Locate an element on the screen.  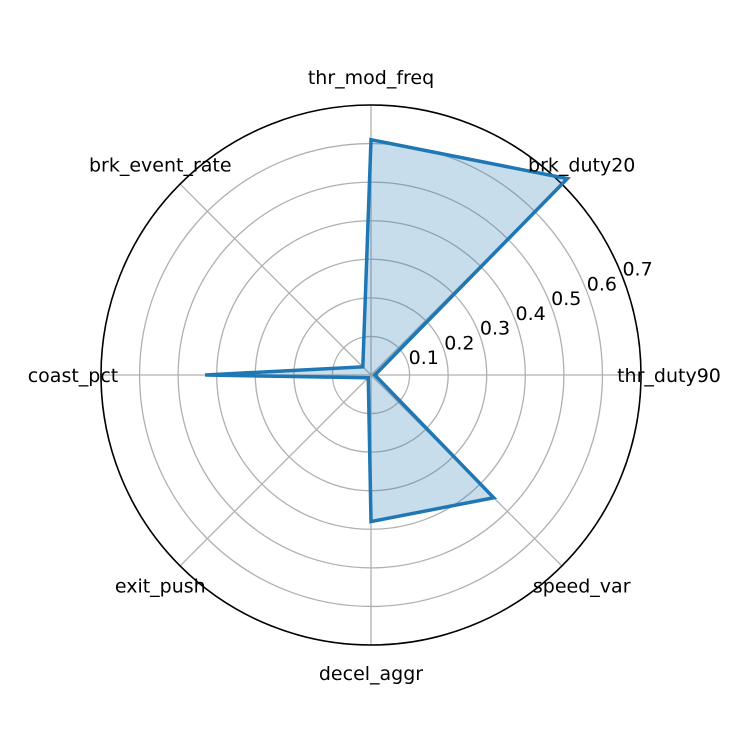
category-label-brk_event_rate: brk_event_rate is located at coordinates (160, 165).